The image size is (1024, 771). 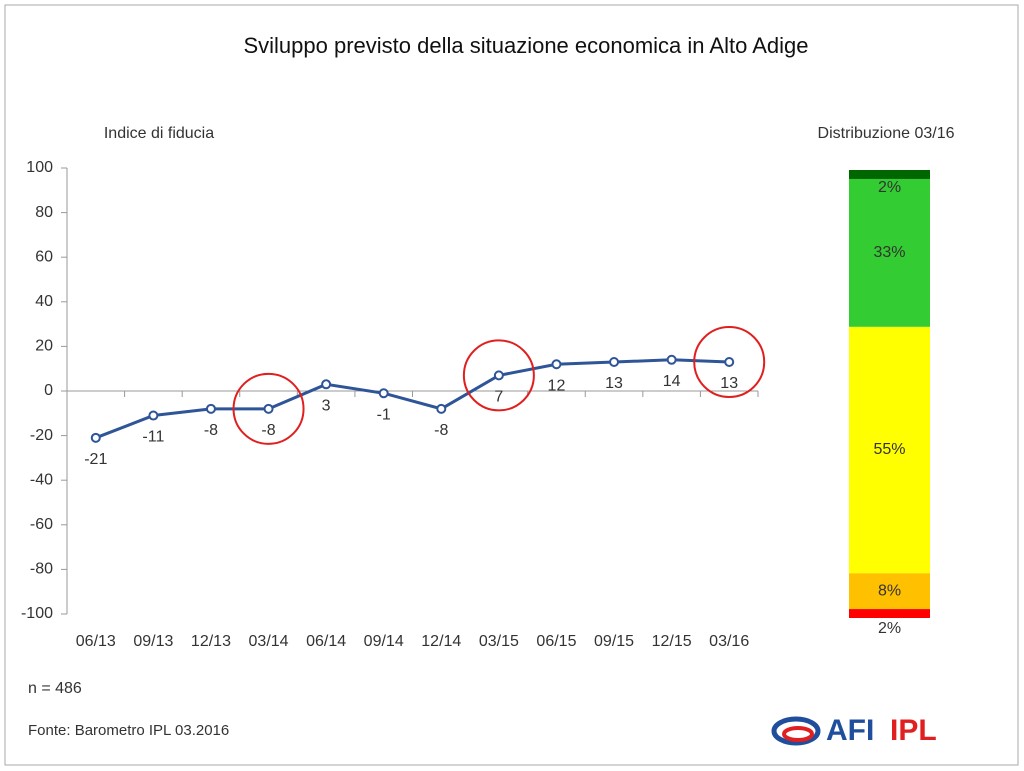 What do you see at coordinates (37, 613) in the screenshot?
I see `y-tick-label: -100` at bounding box center [37, 613].